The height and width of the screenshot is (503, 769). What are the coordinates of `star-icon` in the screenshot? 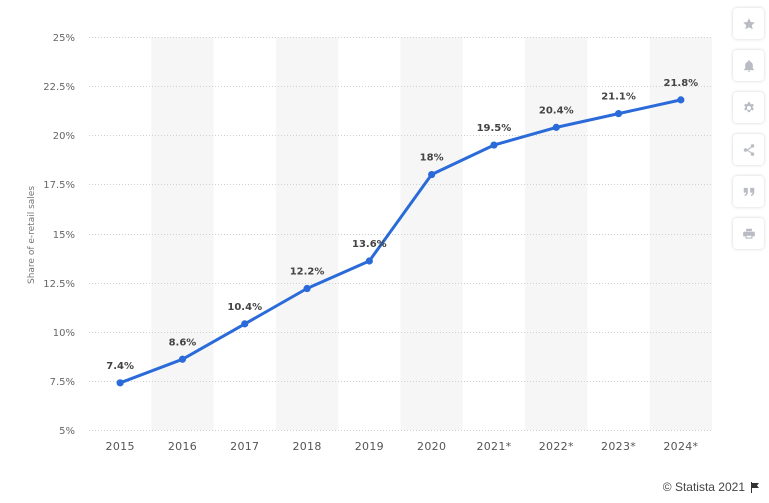 It's located at (748, 23).